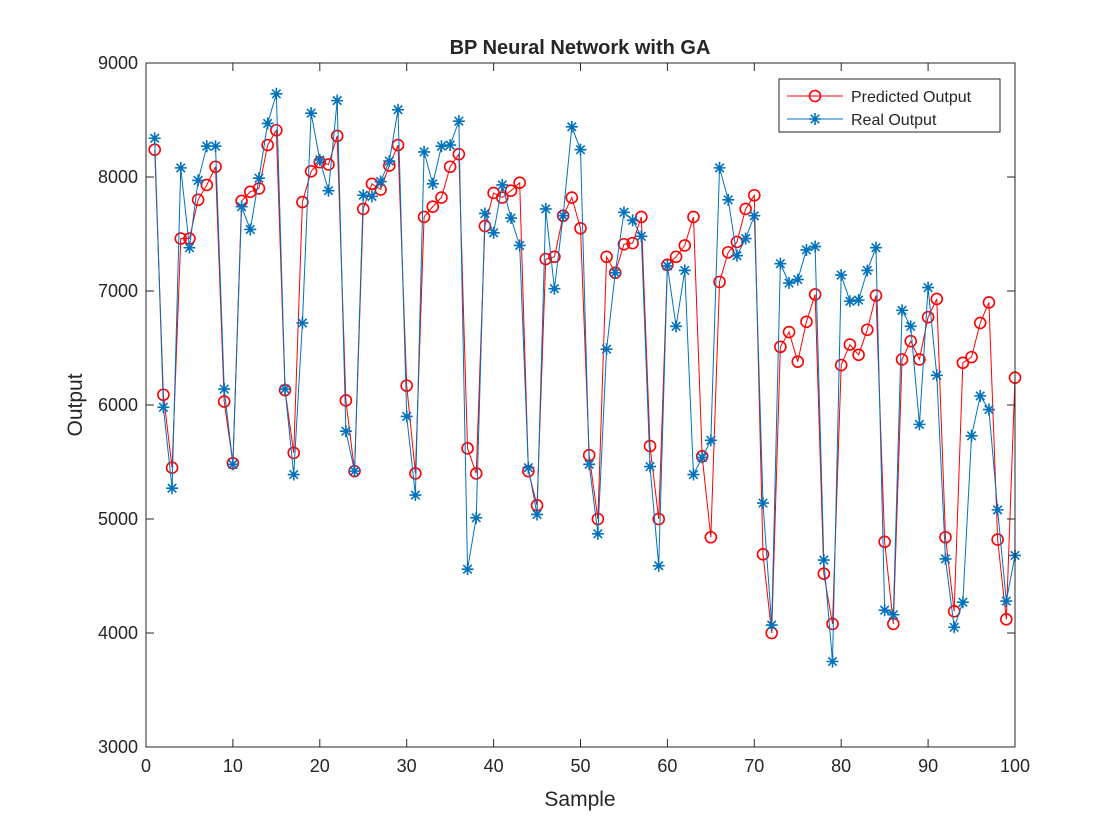 The image size is (1120, 840). Describe the element at coordinates (667, 766) in the screenshot. I see `x-tick-label: 60` at that location.